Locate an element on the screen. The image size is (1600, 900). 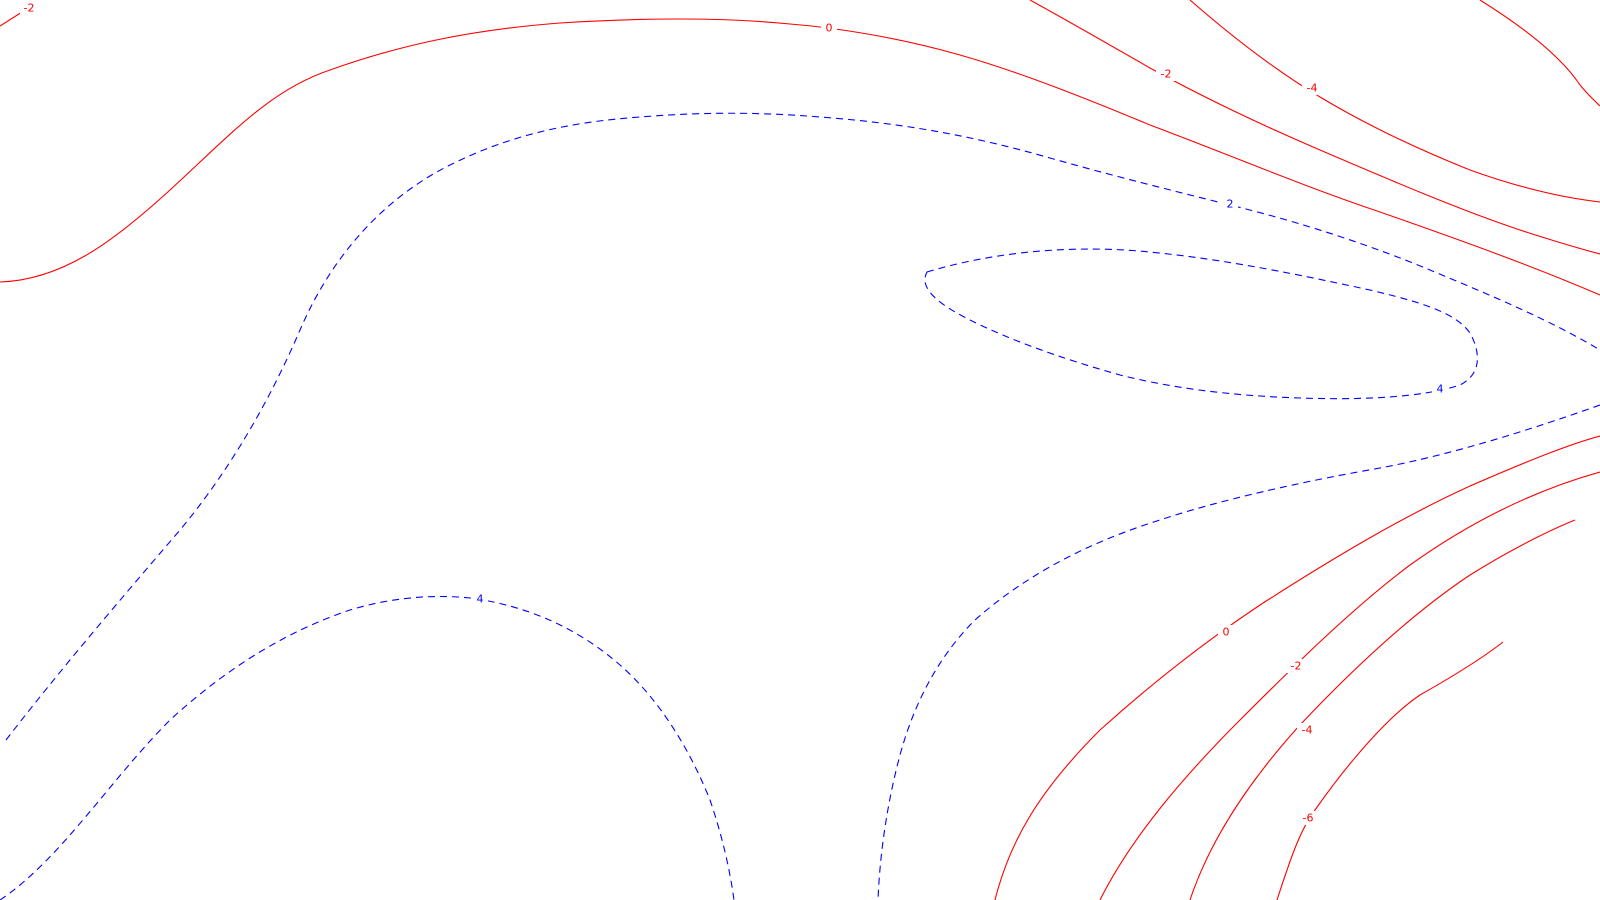
contour-line-neg4-bottom is located at coordinates (1382, 709).